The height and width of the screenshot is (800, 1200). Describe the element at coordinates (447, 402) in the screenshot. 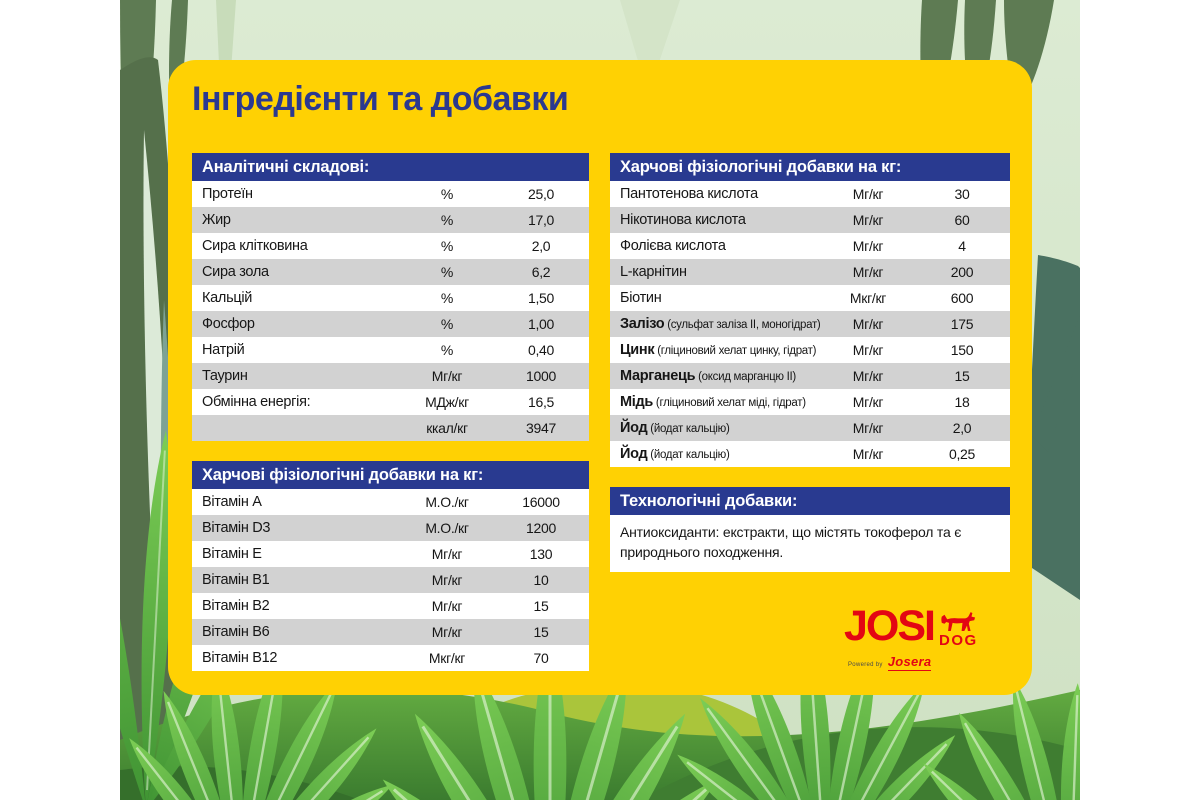

I see `ingredient-unit: МДж/кг` at that location.